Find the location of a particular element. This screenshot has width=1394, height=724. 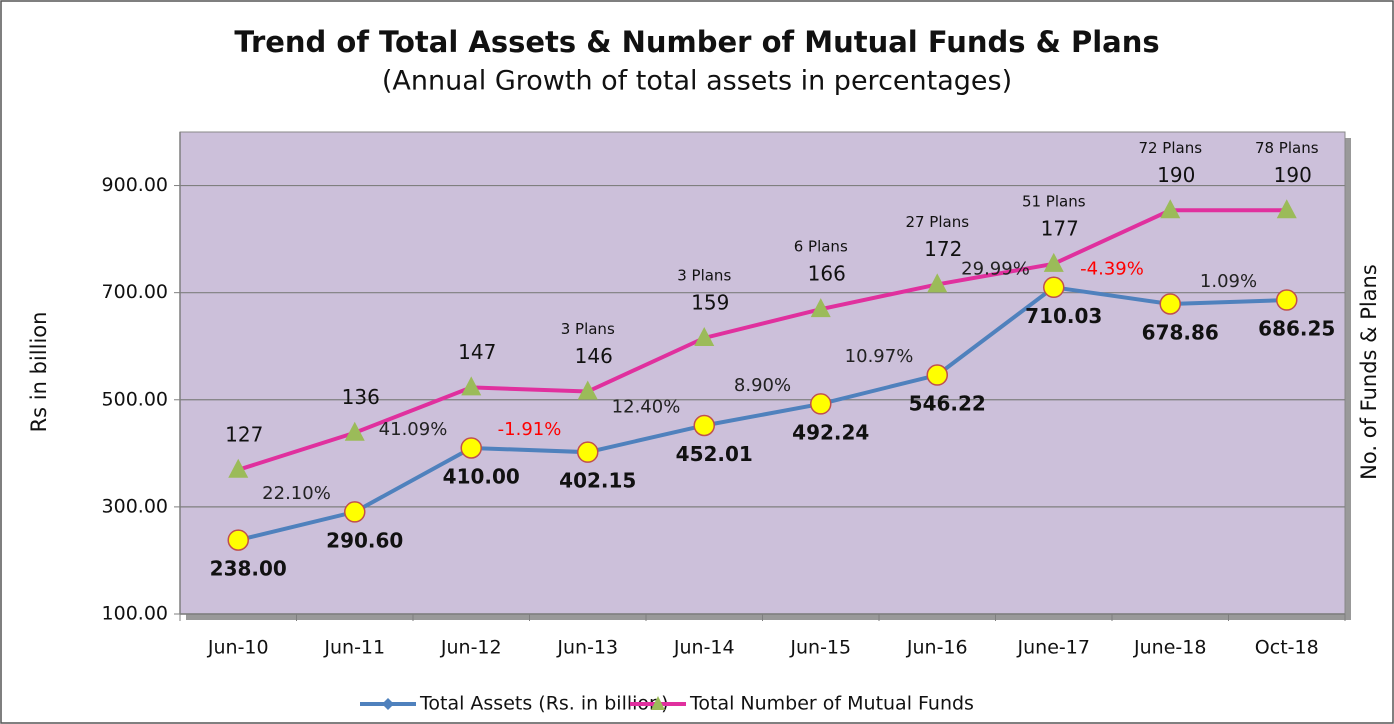

data-label: 177 is located at coordinates (1060, 228).